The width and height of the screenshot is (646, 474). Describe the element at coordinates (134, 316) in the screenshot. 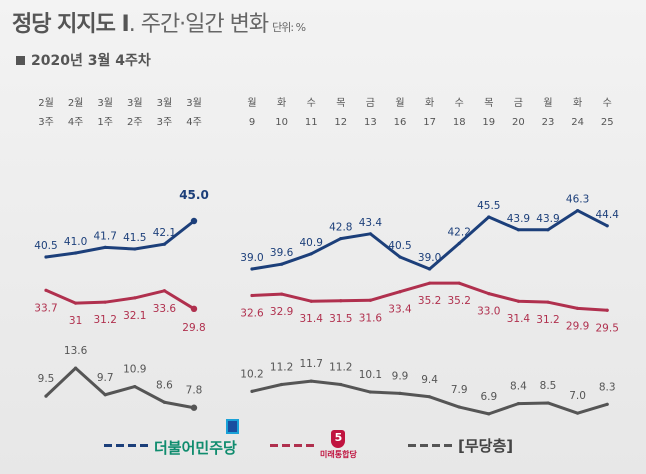

I see `data-label-mirae: 32.1` at that location.